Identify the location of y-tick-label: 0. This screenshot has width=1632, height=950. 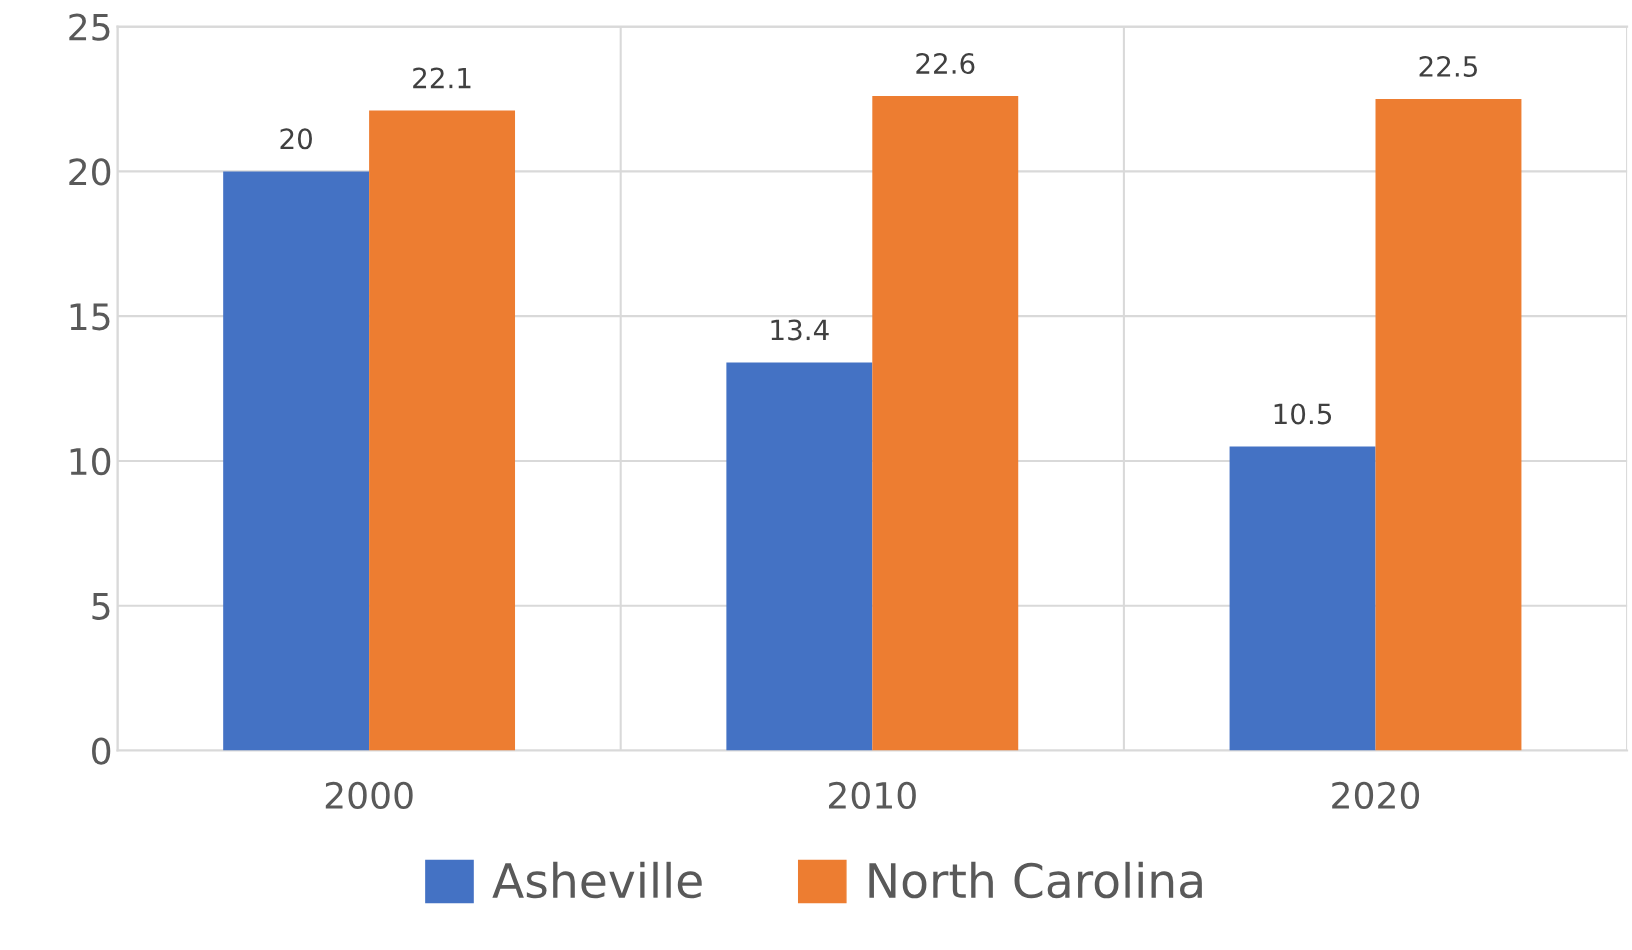
(101, 751).